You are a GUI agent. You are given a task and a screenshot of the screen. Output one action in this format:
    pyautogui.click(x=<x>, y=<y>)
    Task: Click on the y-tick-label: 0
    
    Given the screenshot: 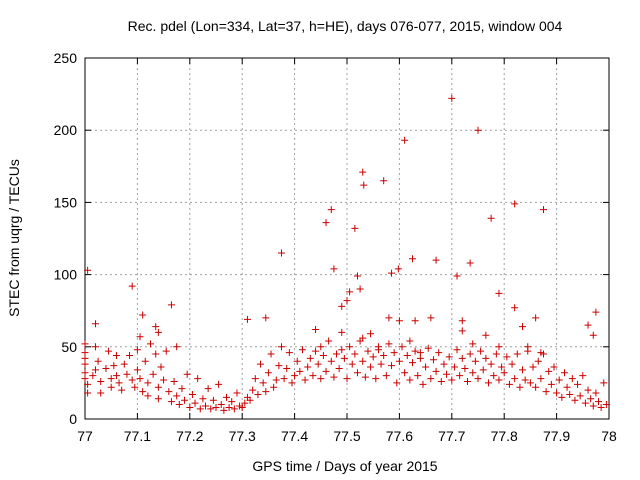 What is the action you would take?
    pyautogui.click(x=73, y=419)
    